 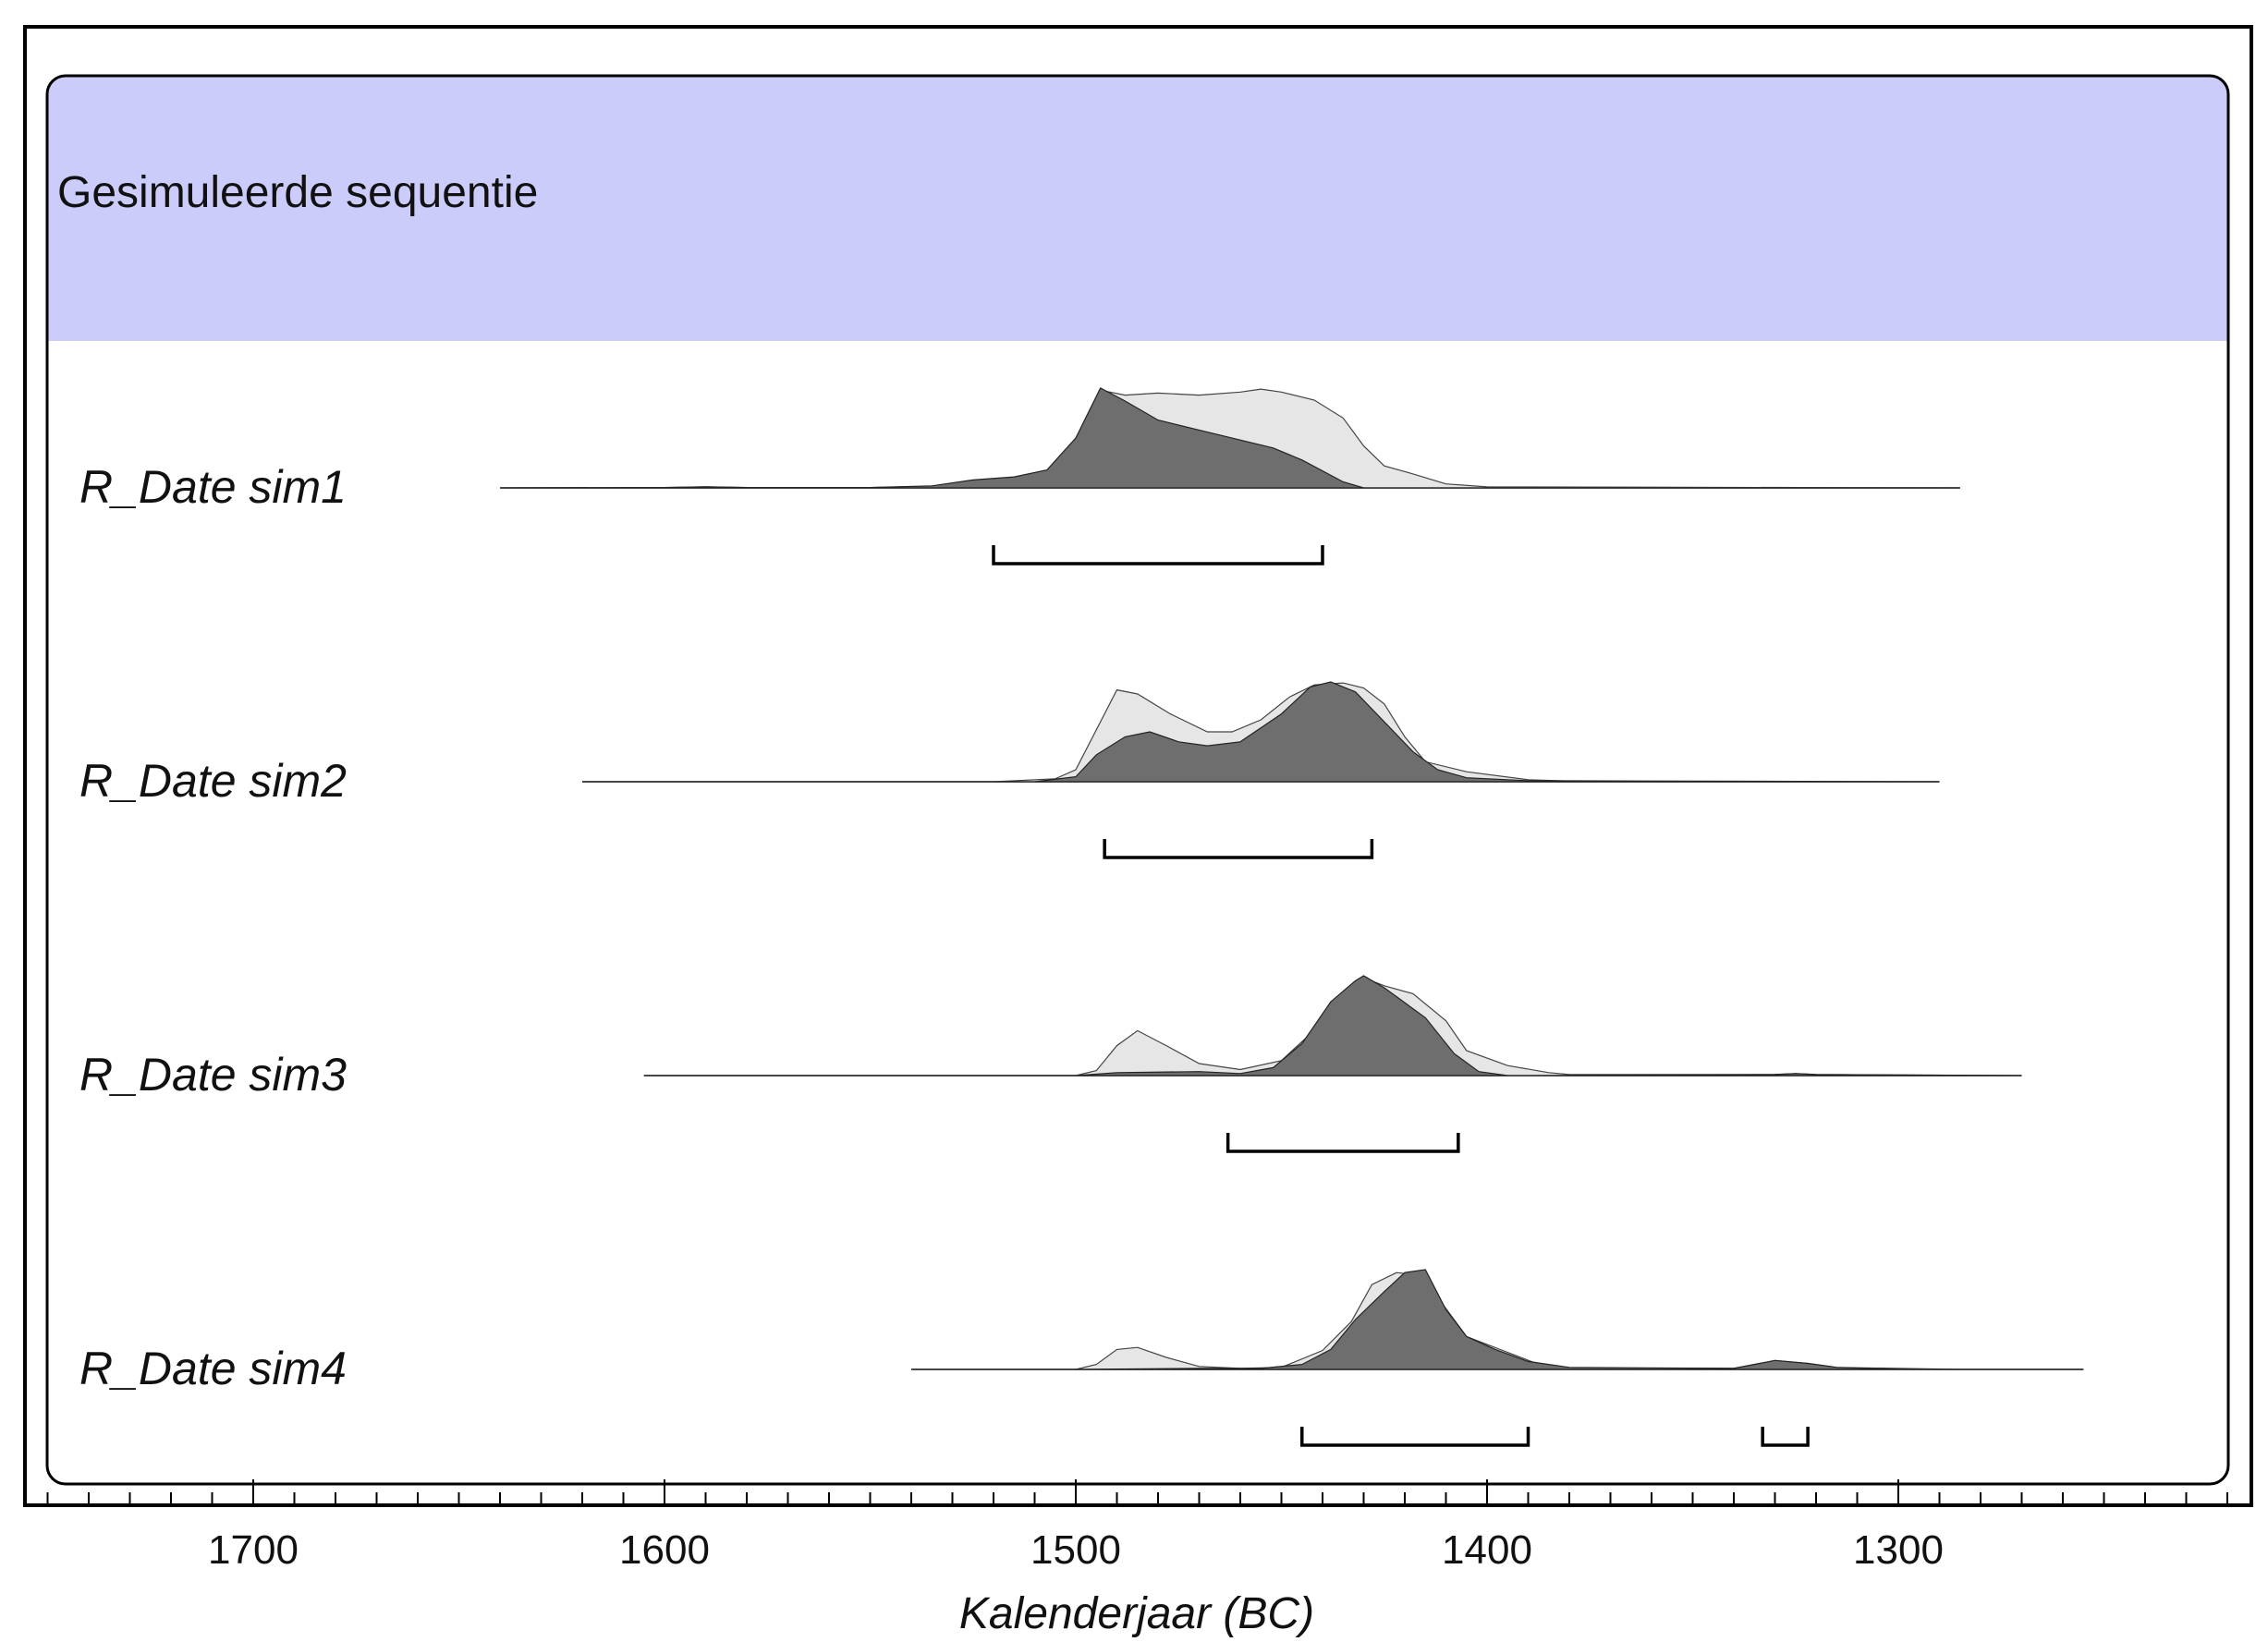 I want to click on series-row: R_Date sim1, so click(x=1019, y=476).